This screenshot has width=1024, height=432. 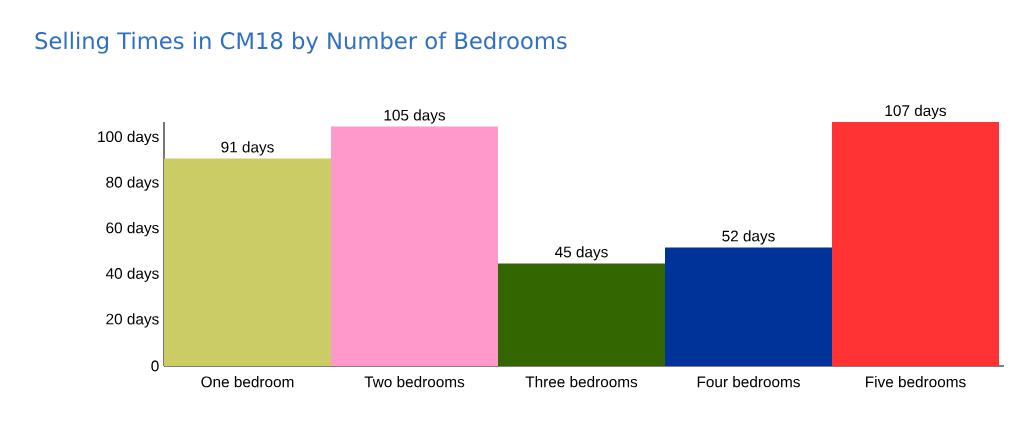 I want to click on data-label: 107 days, so click(x=916, y=112).